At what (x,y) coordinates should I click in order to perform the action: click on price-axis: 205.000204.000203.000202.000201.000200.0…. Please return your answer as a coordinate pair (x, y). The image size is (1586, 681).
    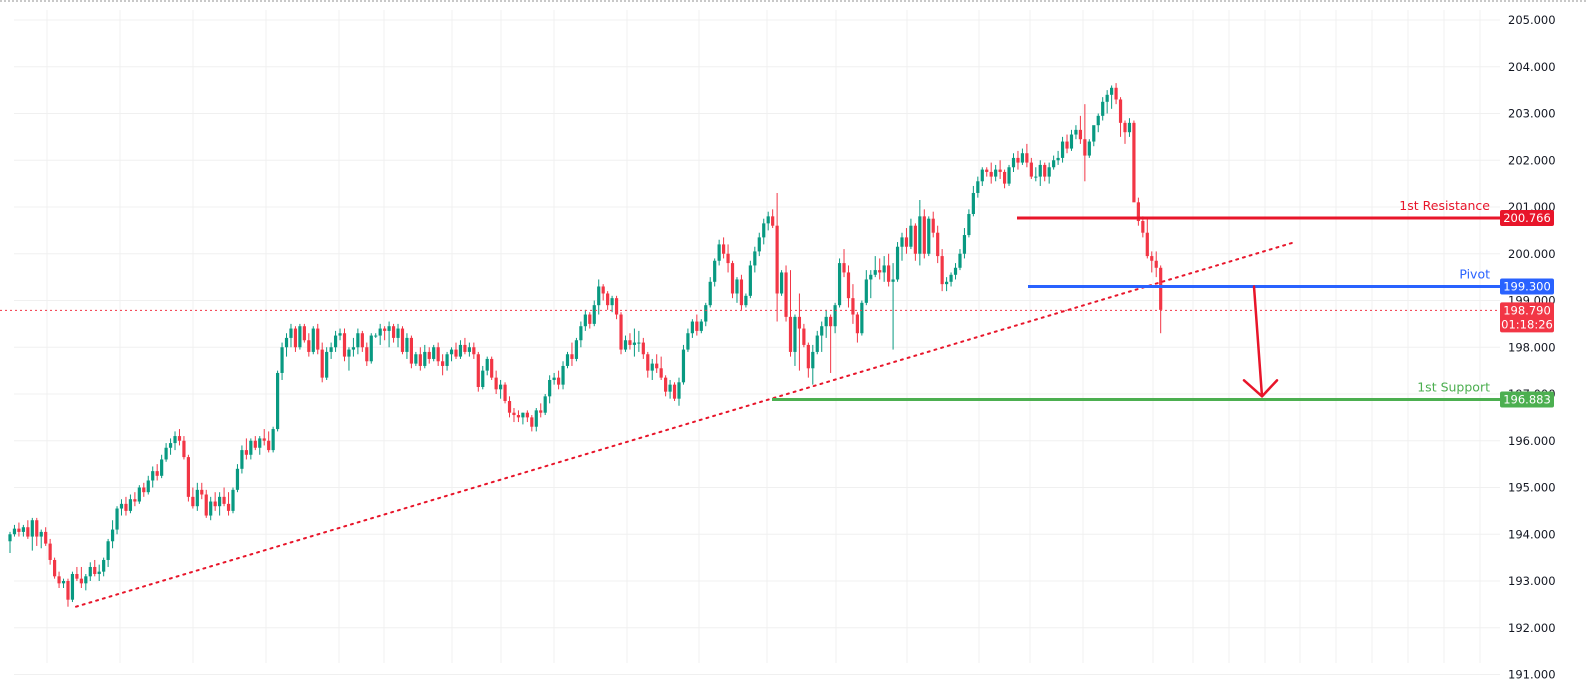
    Looking at the image, I should click on (1528, 347).